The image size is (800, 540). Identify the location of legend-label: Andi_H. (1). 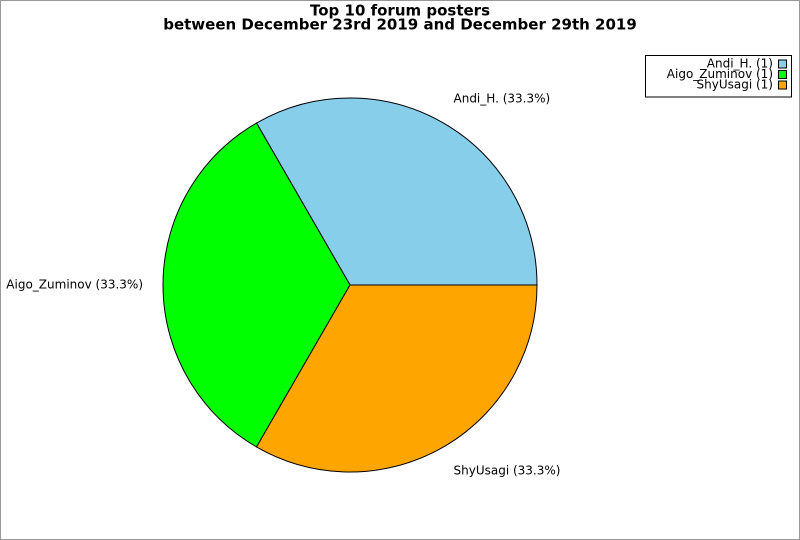
(740, 64).